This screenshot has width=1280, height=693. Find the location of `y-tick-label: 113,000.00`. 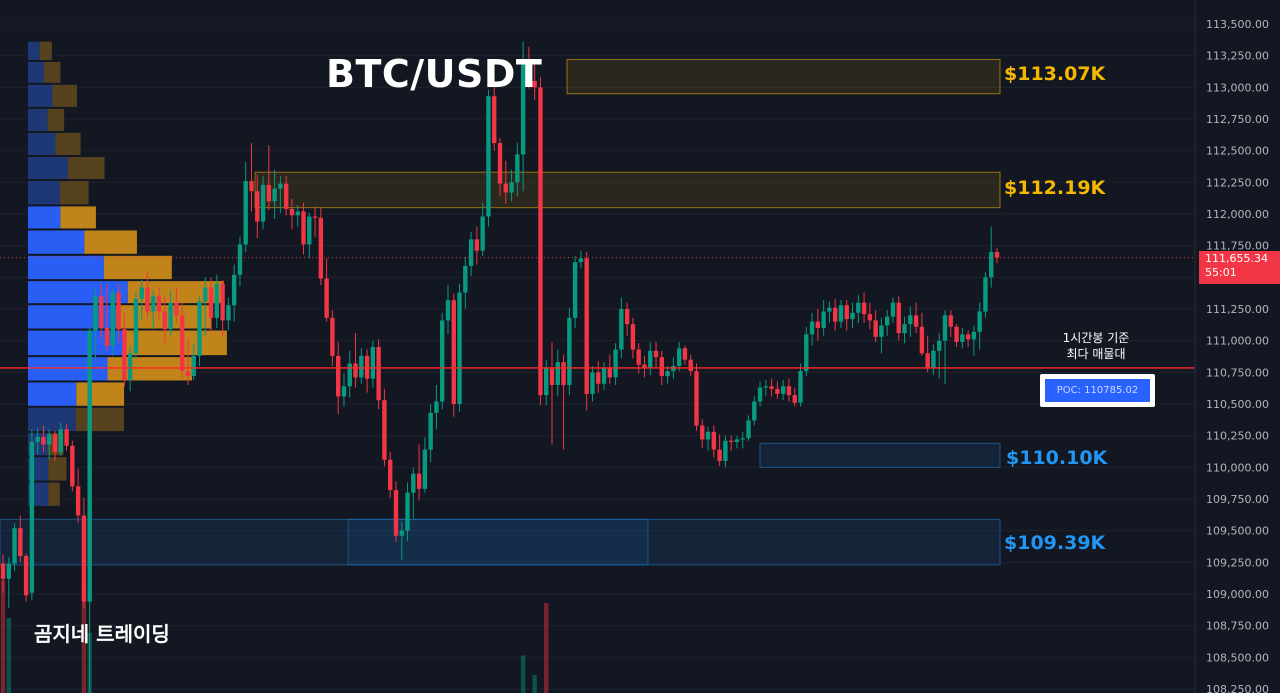

y-tick-label: 113,000.00 is located at coordinates (1237, 87).